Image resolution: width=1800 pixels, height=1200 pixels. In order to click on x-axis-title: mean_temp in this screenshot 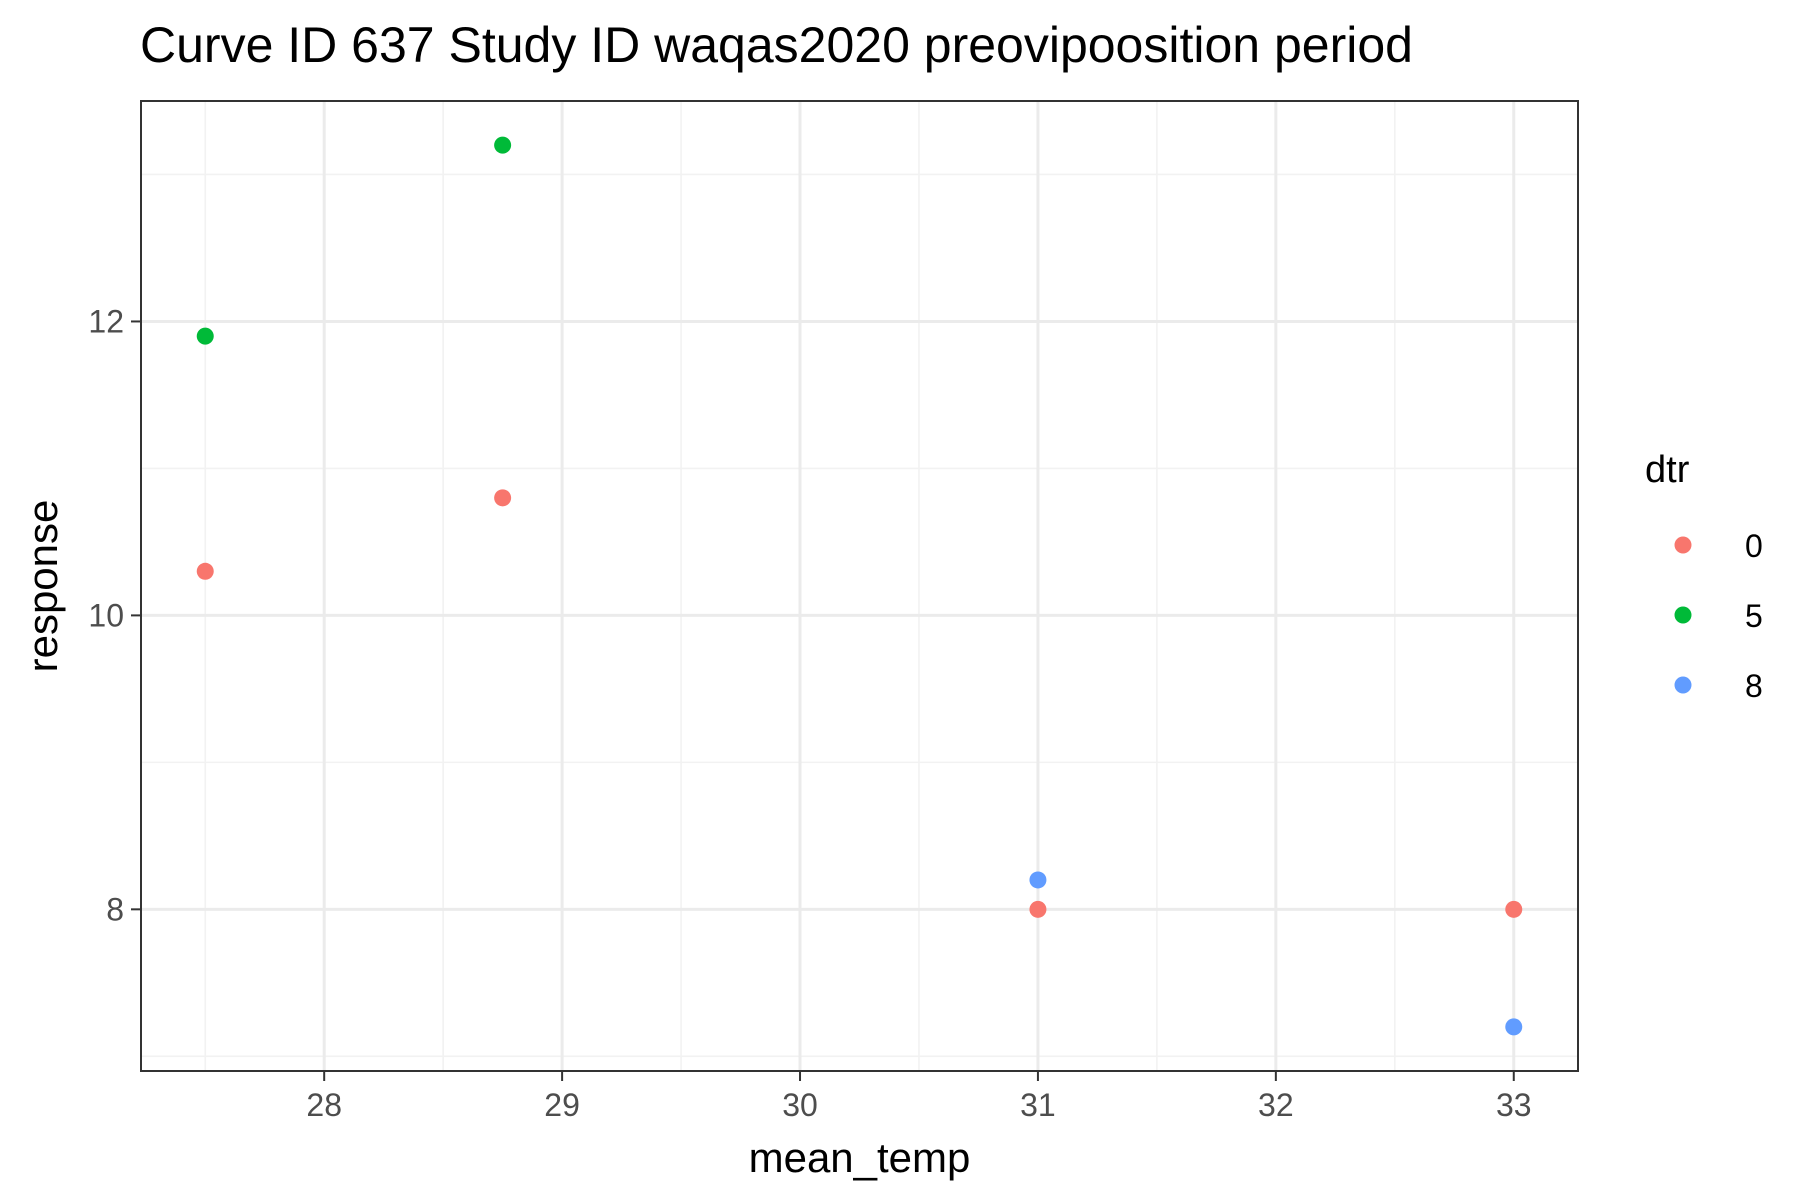, I will do `click(860, 1157)`.